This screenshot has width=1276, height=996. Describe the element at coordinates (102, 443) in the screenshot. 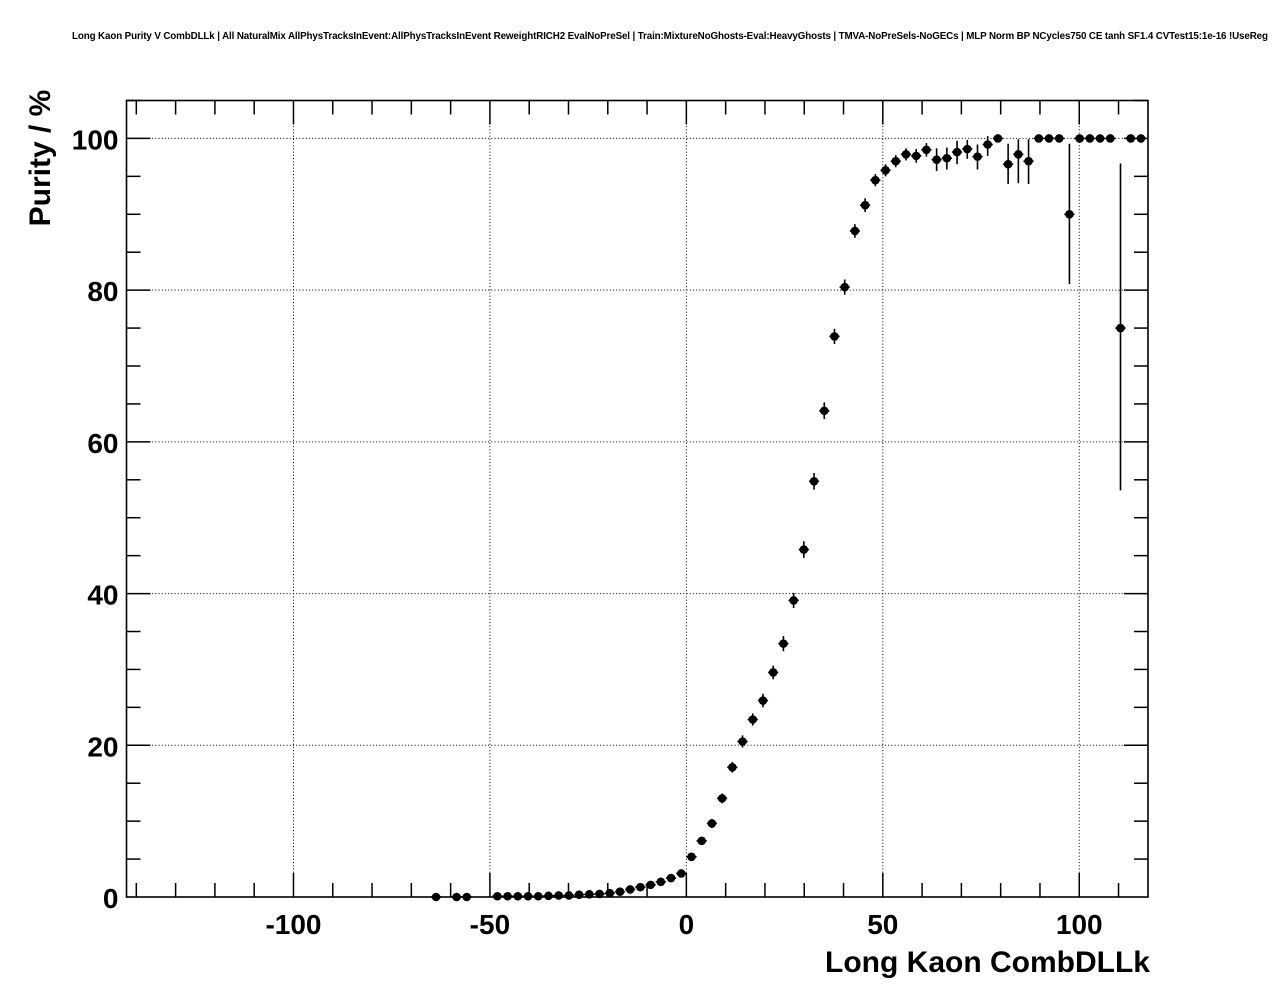

I see `y-tick-label: 60` at that location.